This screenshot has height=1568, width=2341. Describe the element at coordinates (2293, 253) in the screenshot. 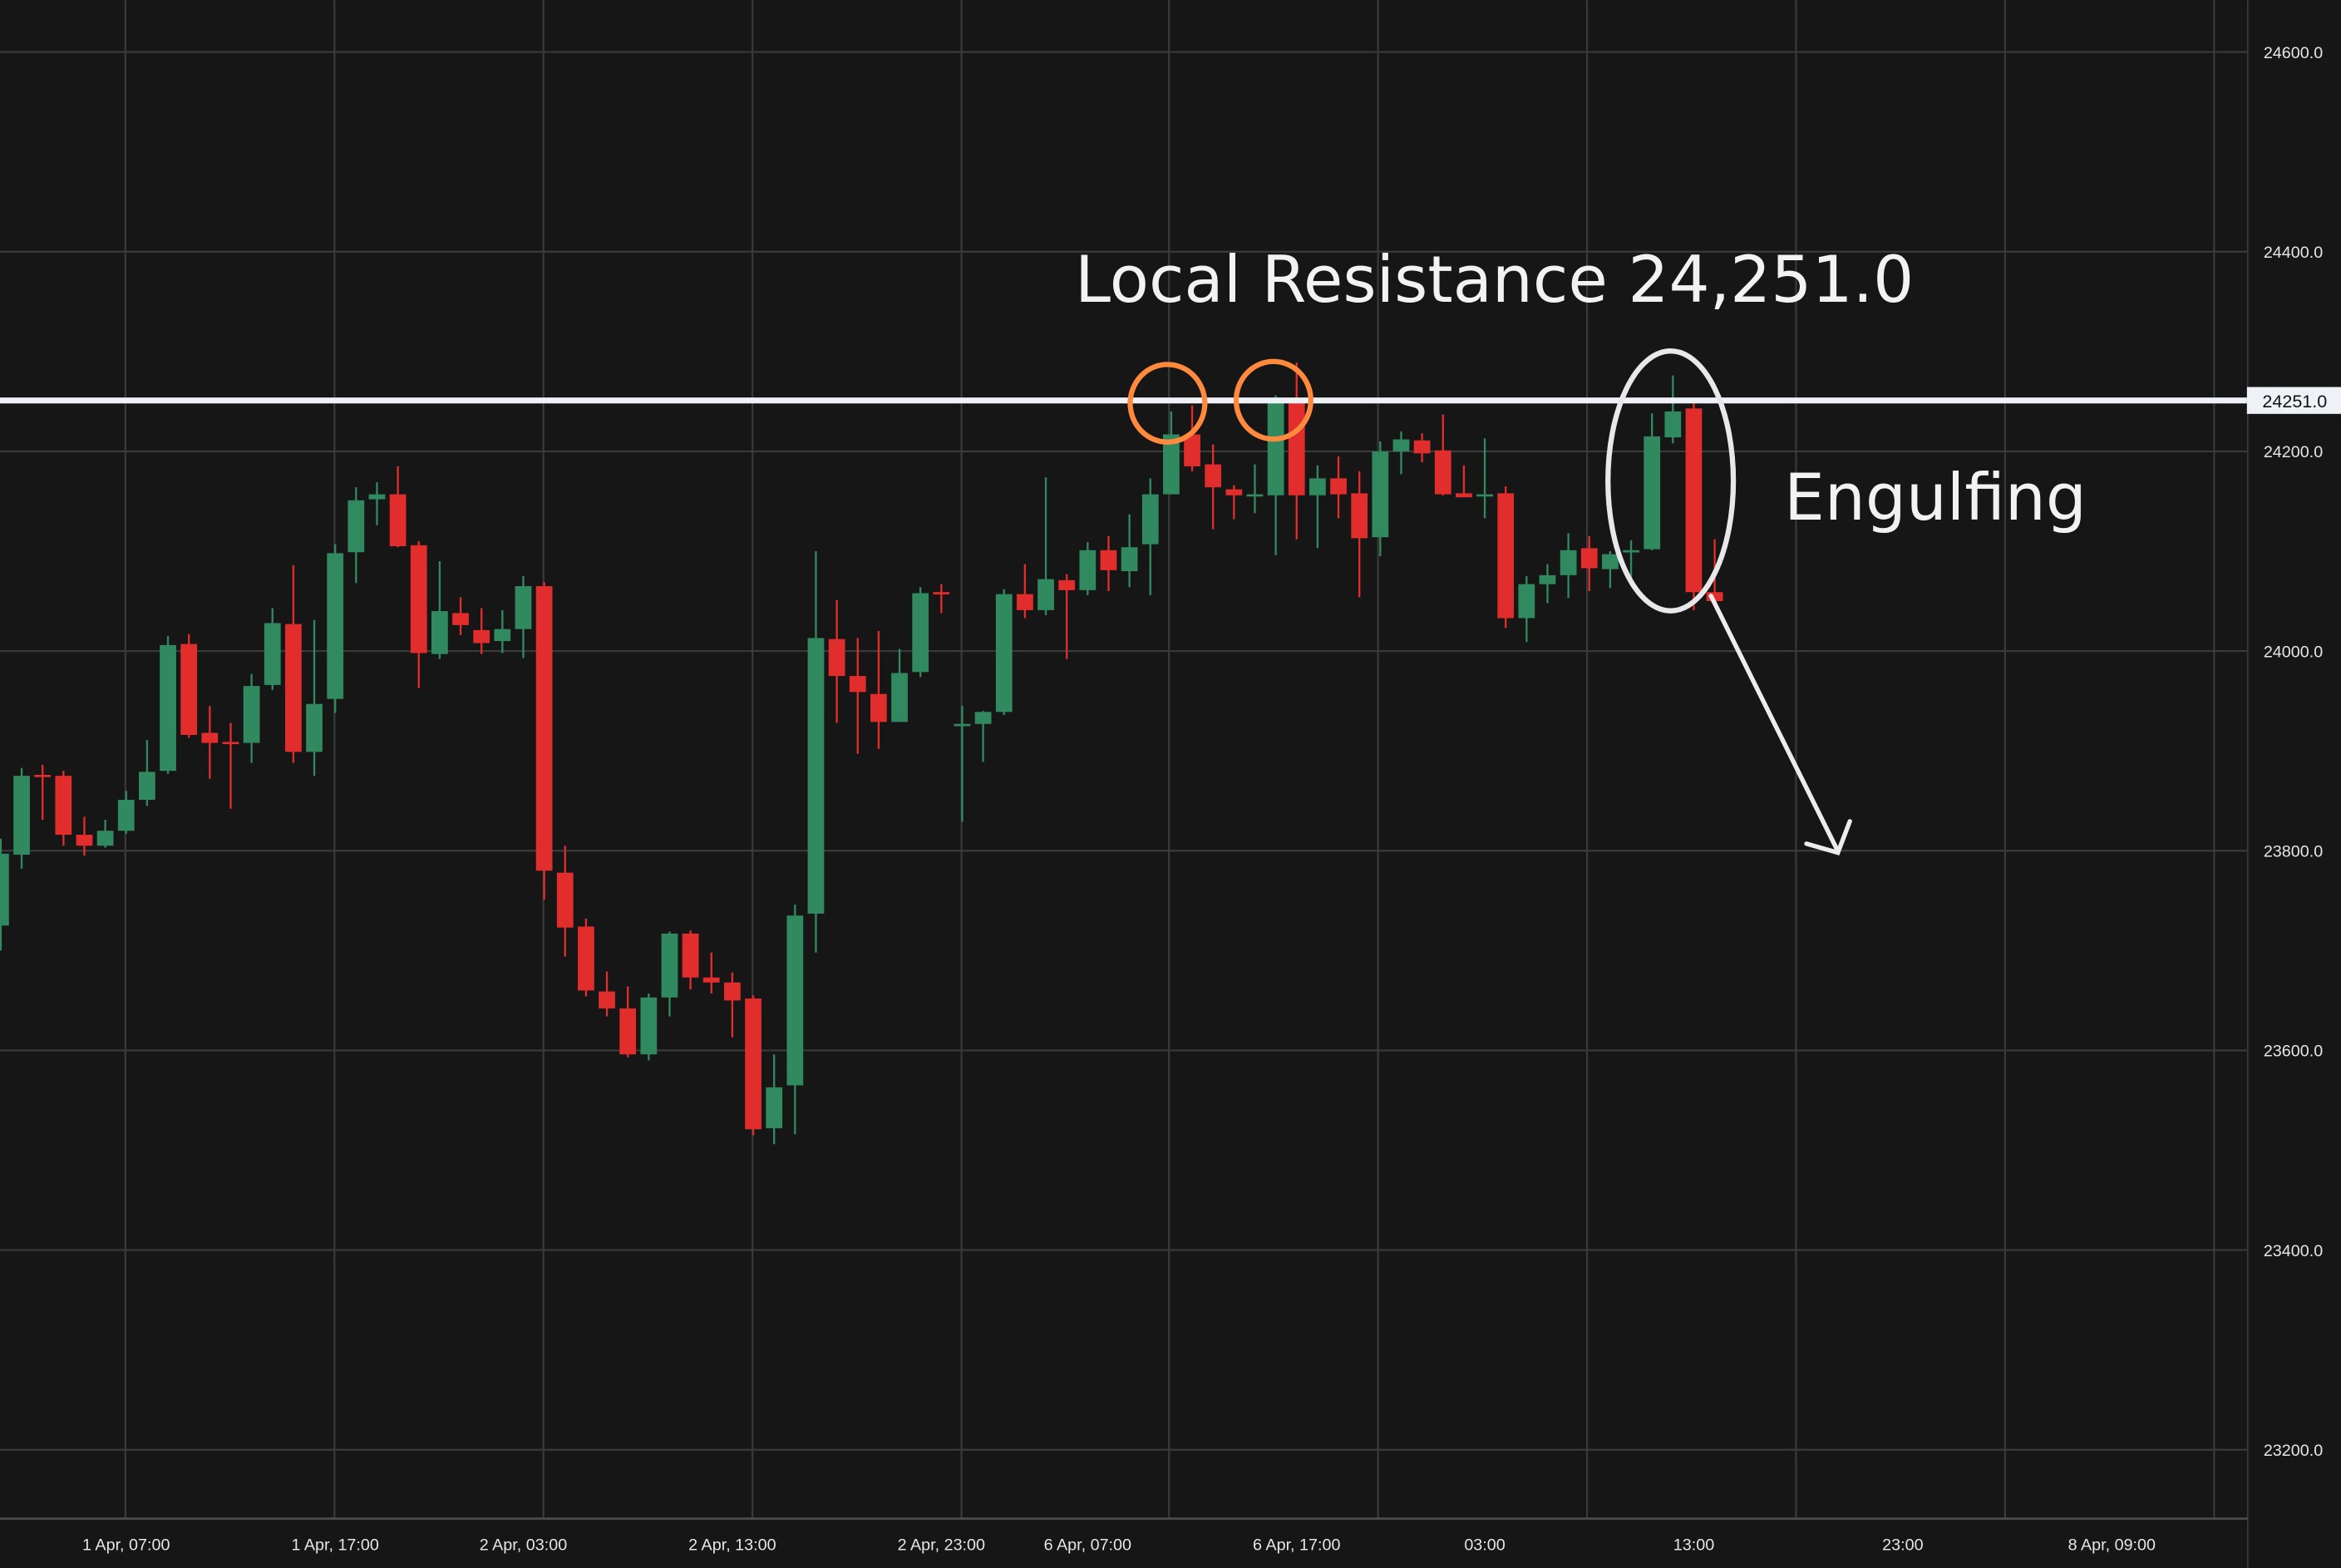

I see `y-tick-label: 24400.0` at that location.